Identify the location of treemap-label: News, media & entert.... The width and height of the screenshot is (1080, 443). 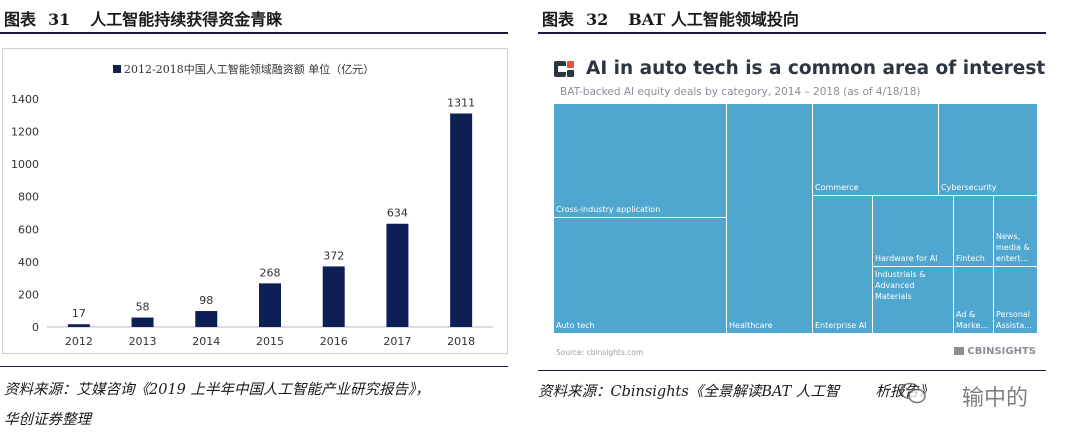
(1013, 247).